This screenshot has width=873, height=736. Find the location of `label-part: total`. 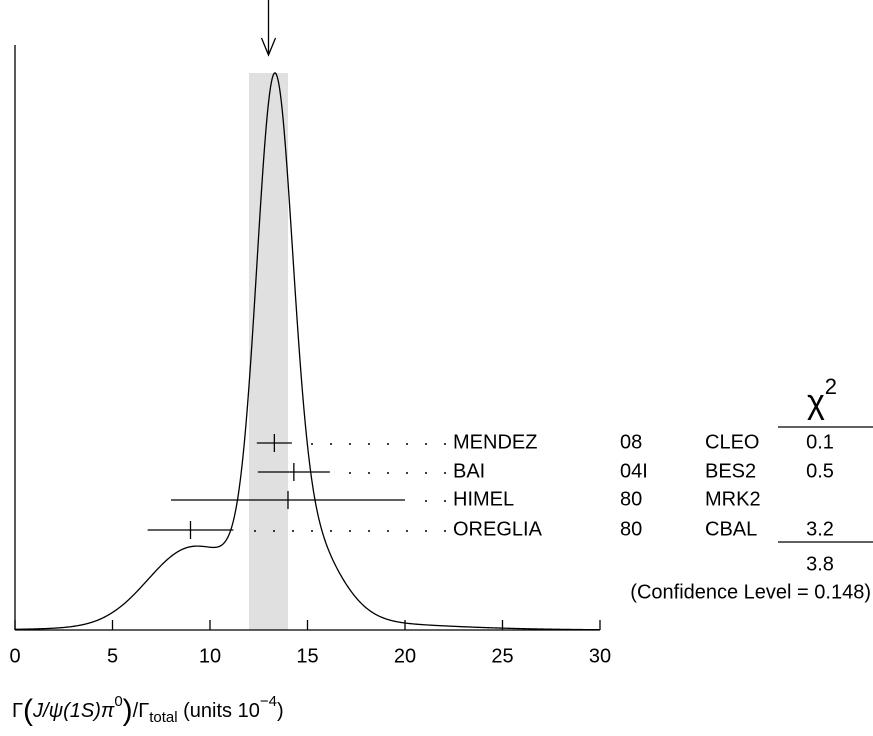

label-part: total is located at coordinates (163, 717).